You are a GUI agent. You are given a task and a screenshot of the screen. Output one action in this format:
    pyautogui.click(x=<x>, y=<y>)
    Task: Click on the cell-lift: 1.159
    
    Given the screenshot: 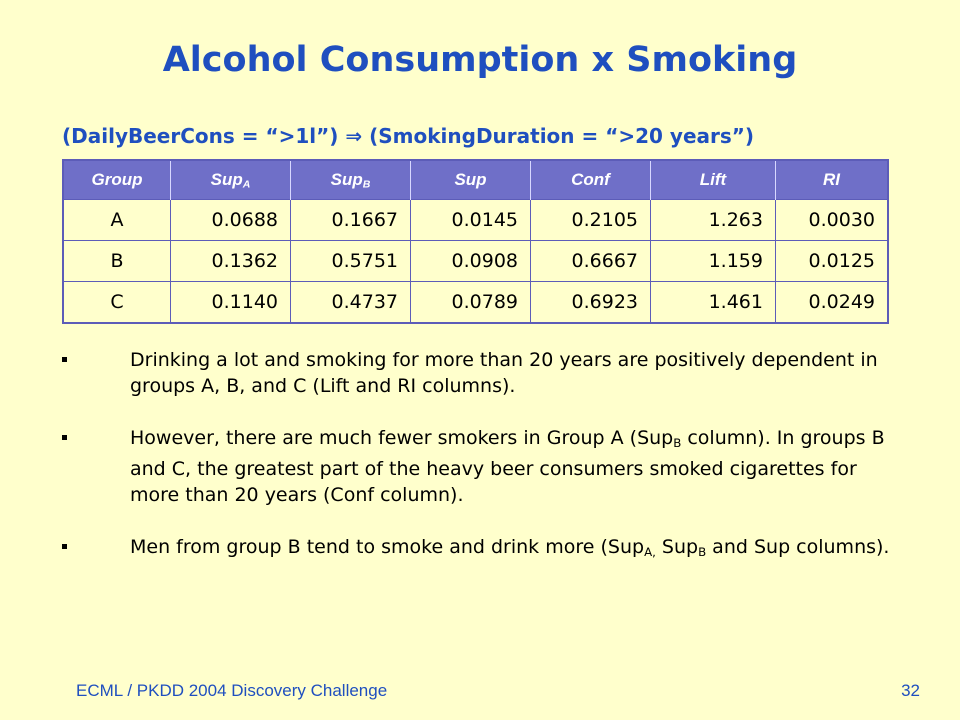 What is the action you would take?
    pyautogui.click(x=713, y=261)
    